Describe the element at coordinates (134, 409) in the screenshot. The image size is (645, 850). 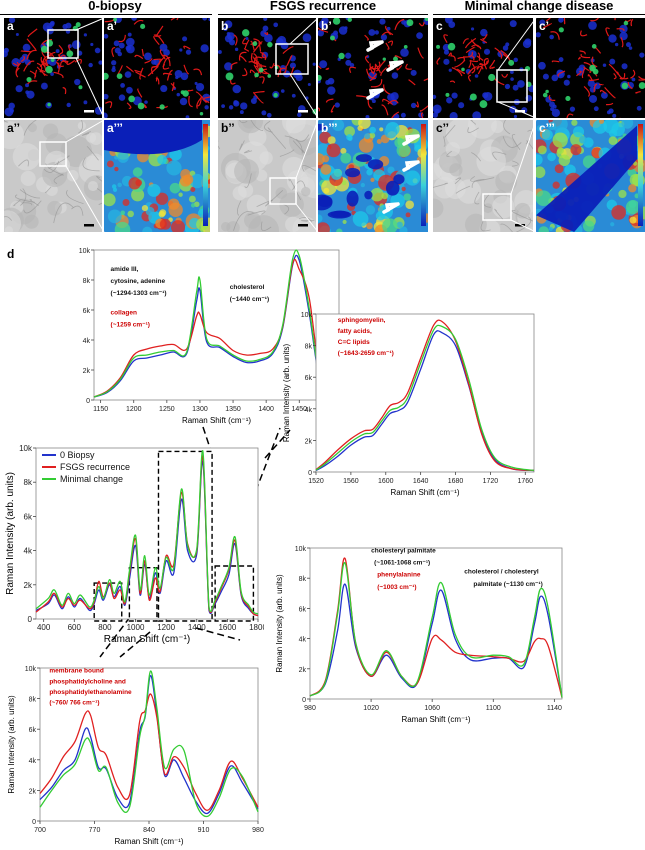
I see `x-tick-label: 1200` at that location.